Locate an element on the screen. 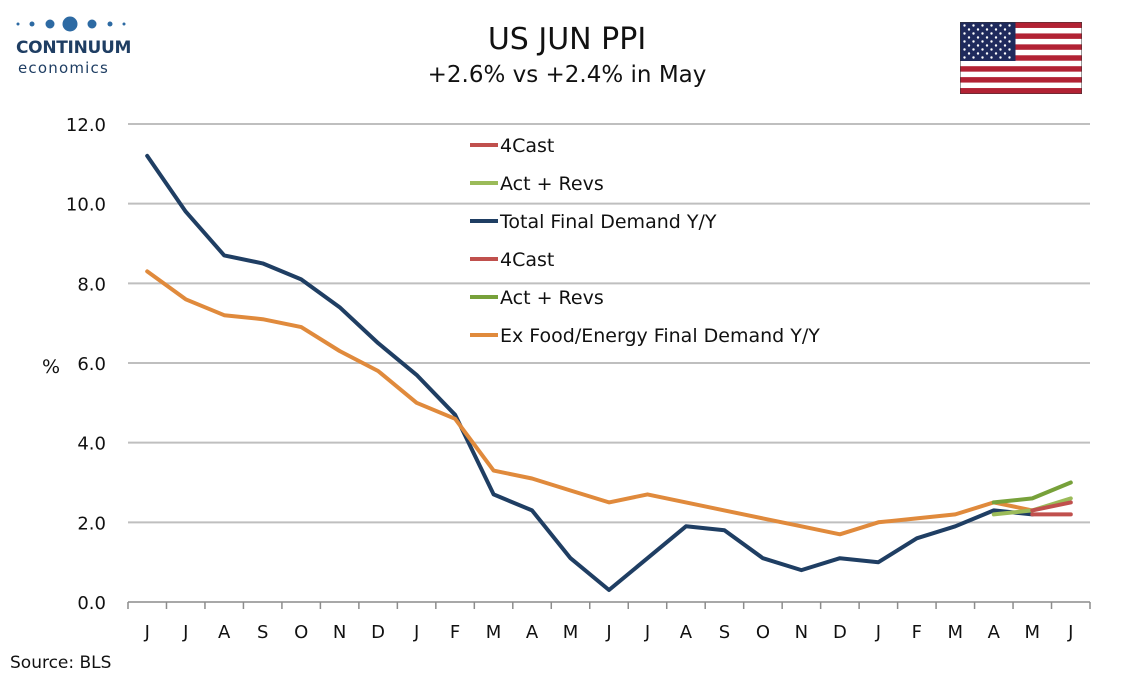 This screenshot has width=1134, height=680. y-tick-label: 4.0 is located at coordinates (91, 444).